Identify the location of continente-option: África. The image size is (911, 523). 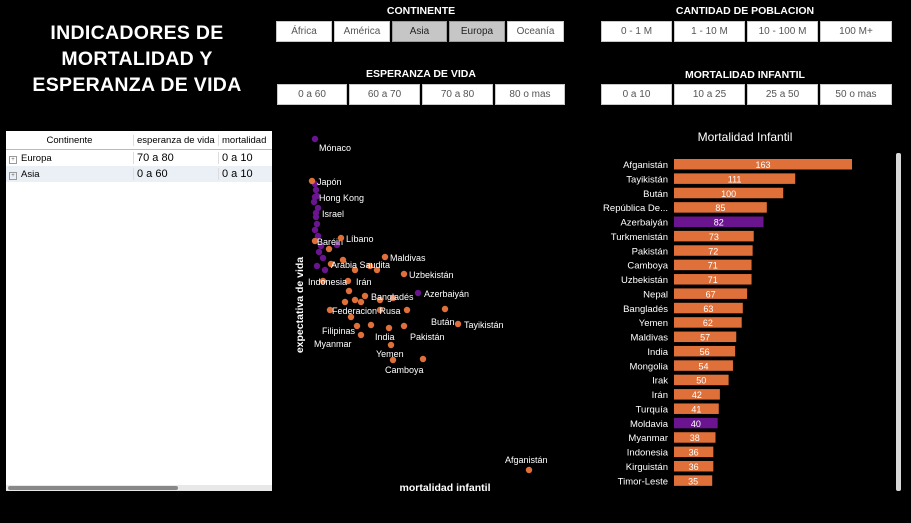
(304, 31).